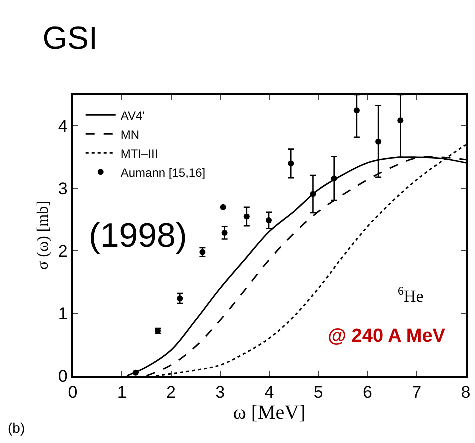  What do you see at coordinates (63, 189) in the screenshot?
I see `y-tick-label: 3` at bounding box center [63, 189].